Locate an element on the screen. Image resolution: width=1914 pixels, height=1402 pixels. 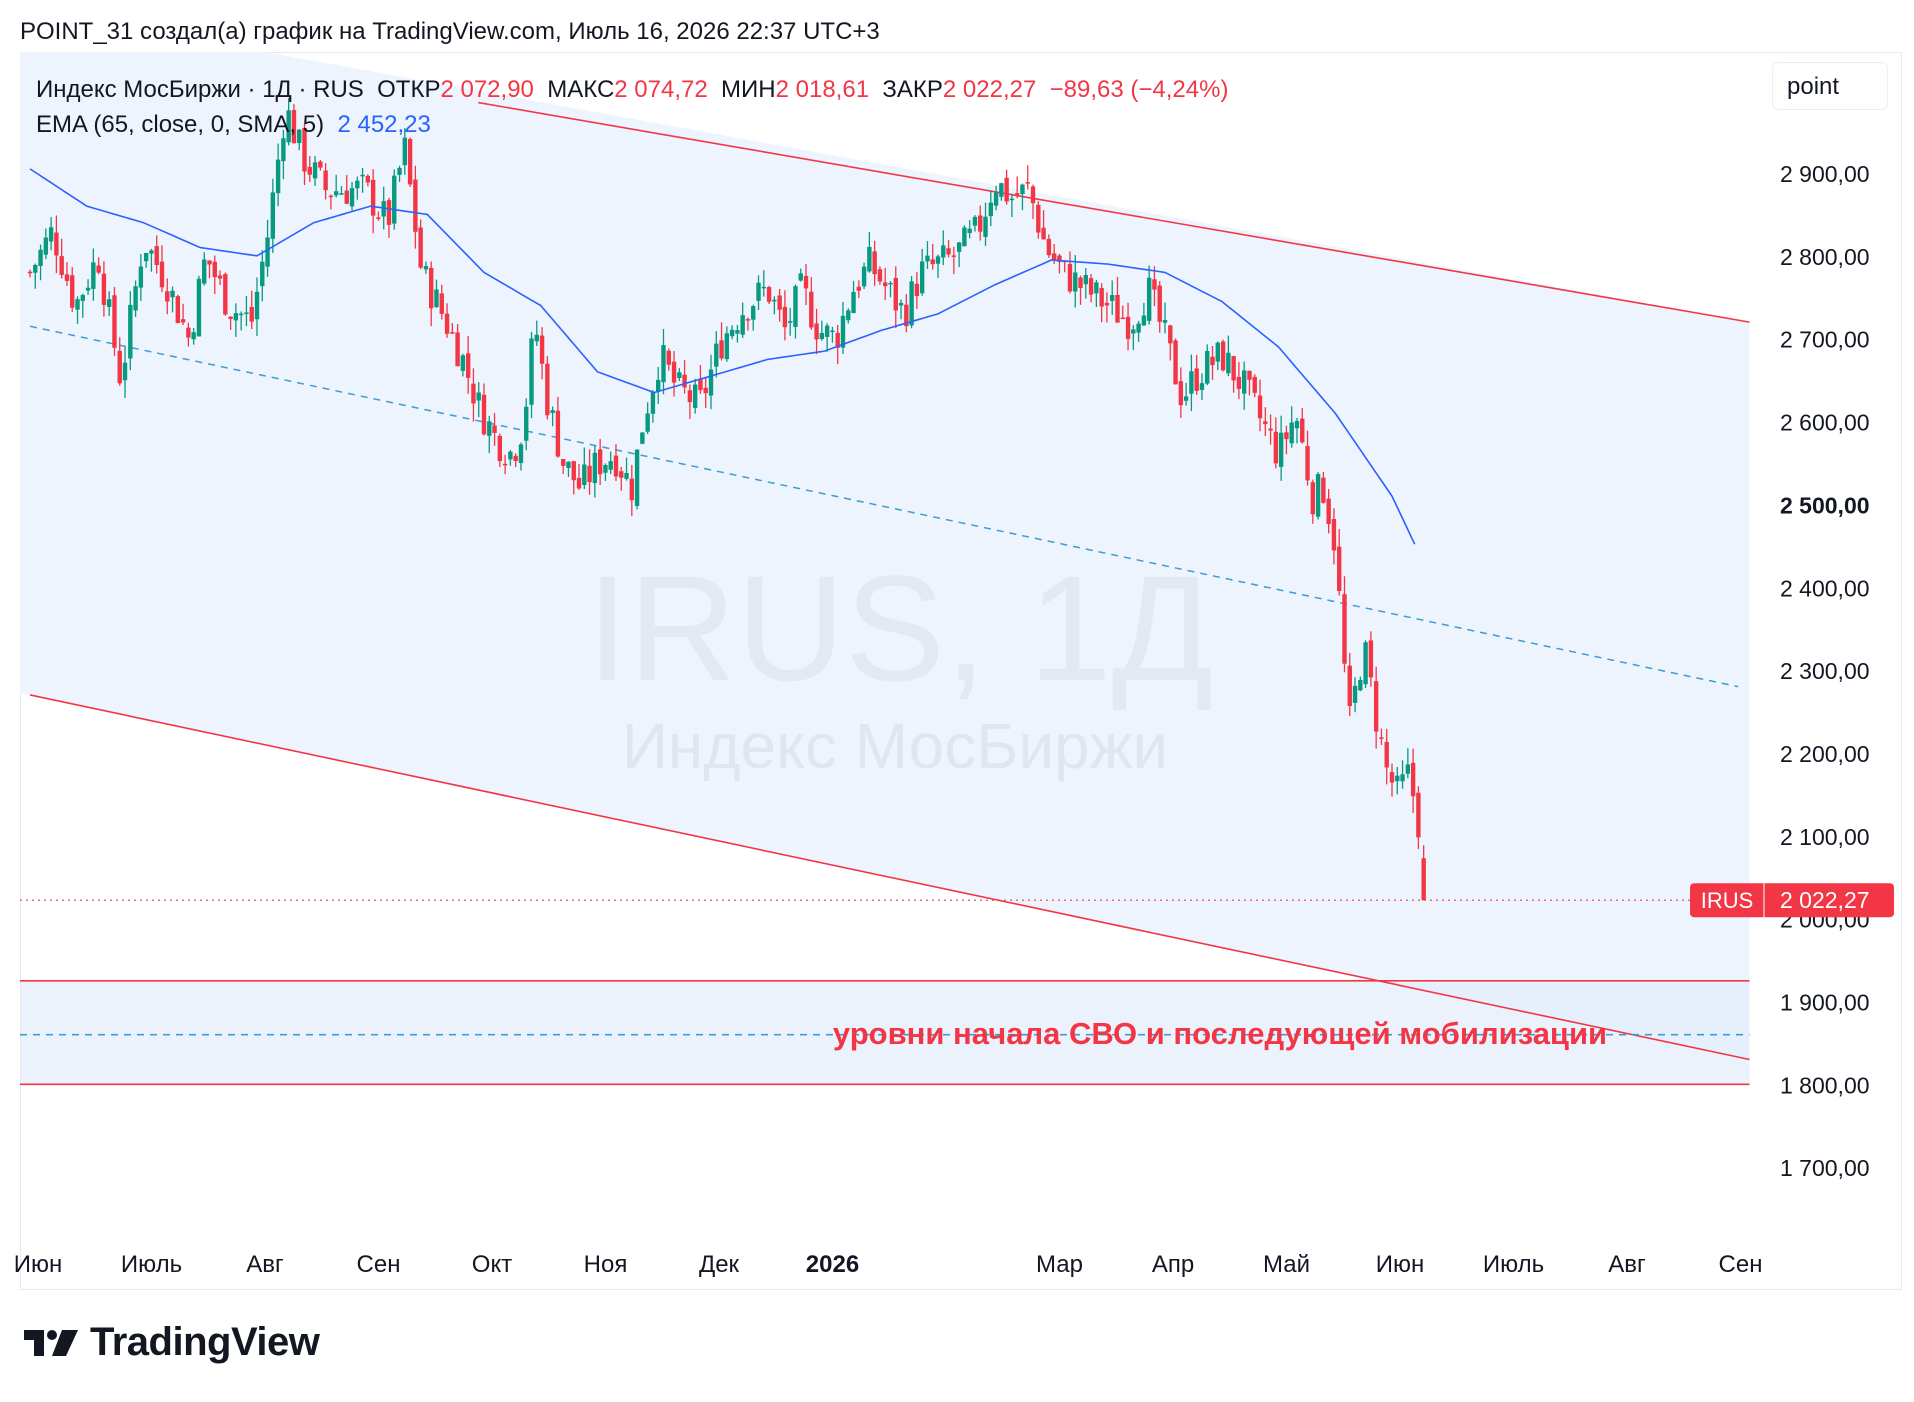
x-tick-label-14: Сен is located at coordinates (1741, 1264).